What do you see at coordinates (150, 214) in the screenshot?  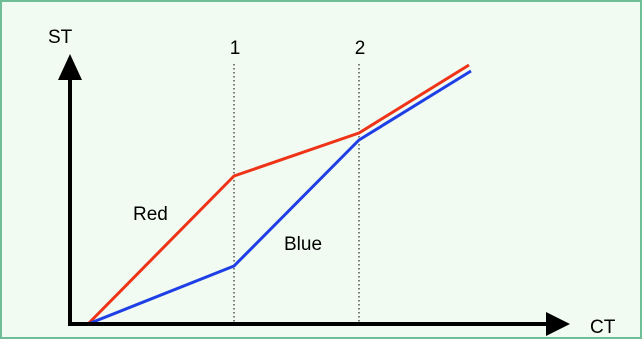 I see `red-line-label: Red` at bounding box center [150, 214].